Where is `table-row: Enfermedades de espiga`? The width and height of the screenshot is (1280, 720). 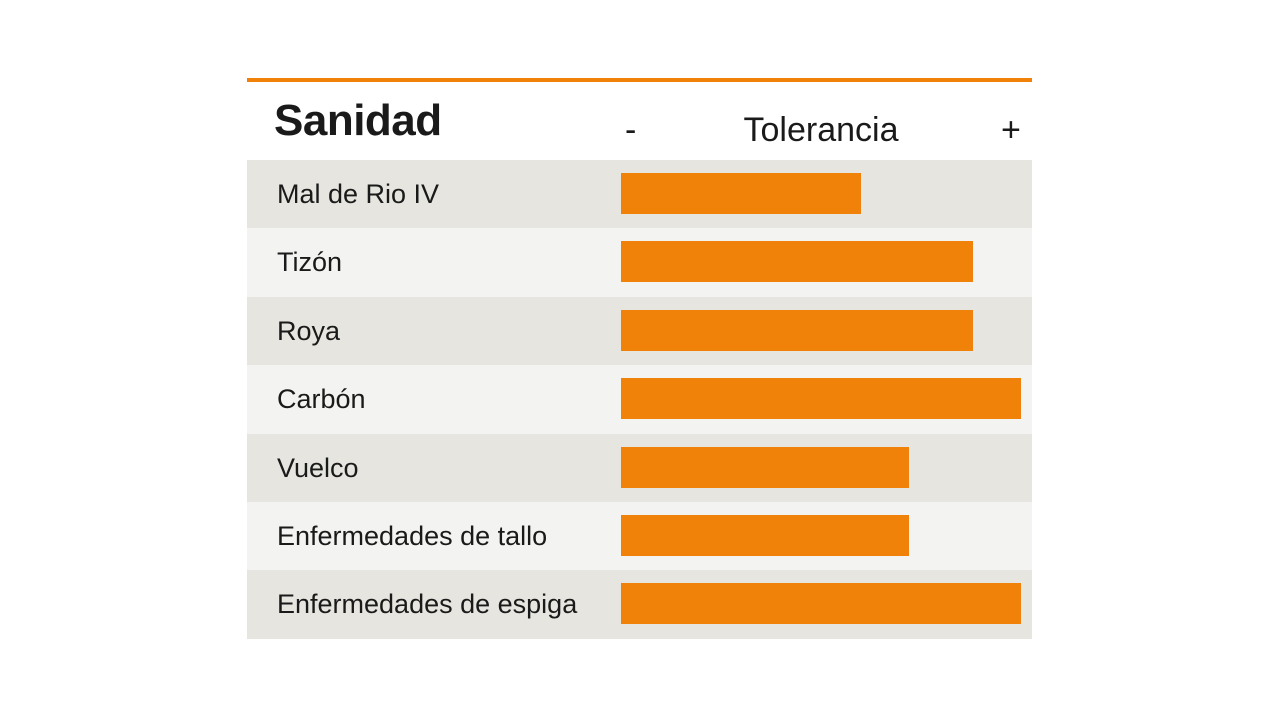 table-row: Enfermedades de espiga is located at coordinates (639, 604).